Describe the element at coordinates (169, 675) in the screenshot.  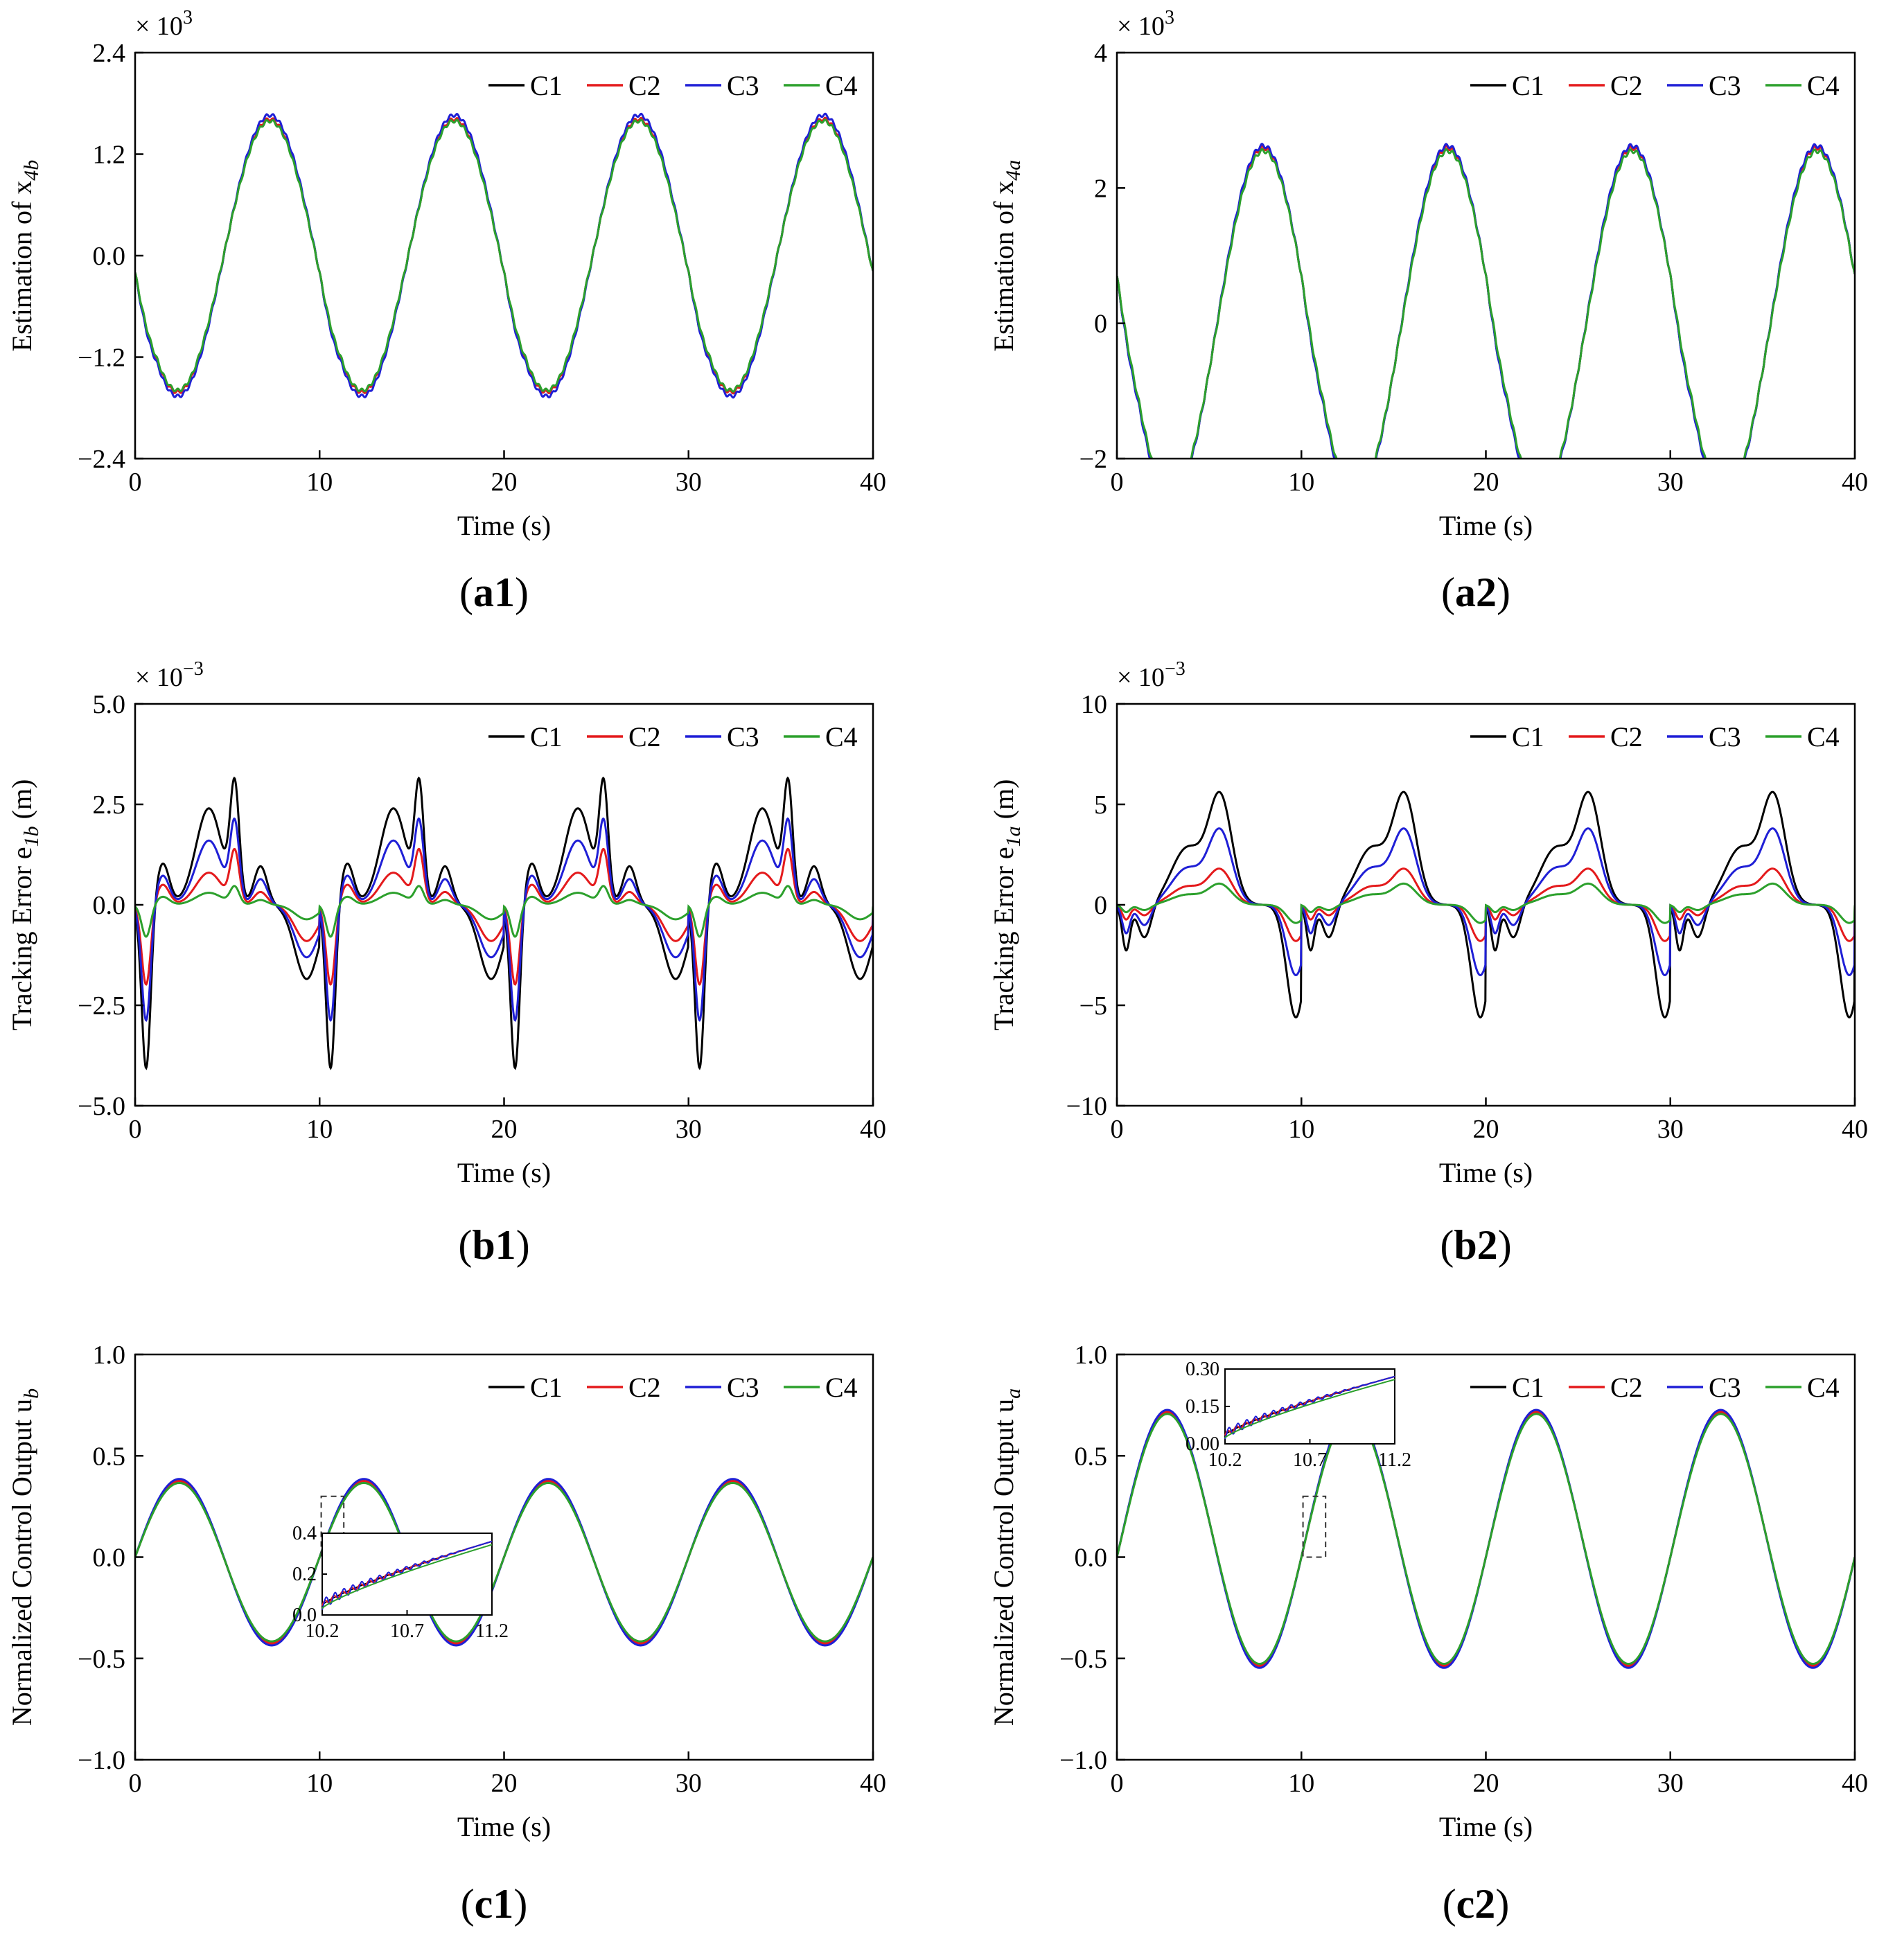
I see `axis-multiplier: × 10⁻³` at that location.